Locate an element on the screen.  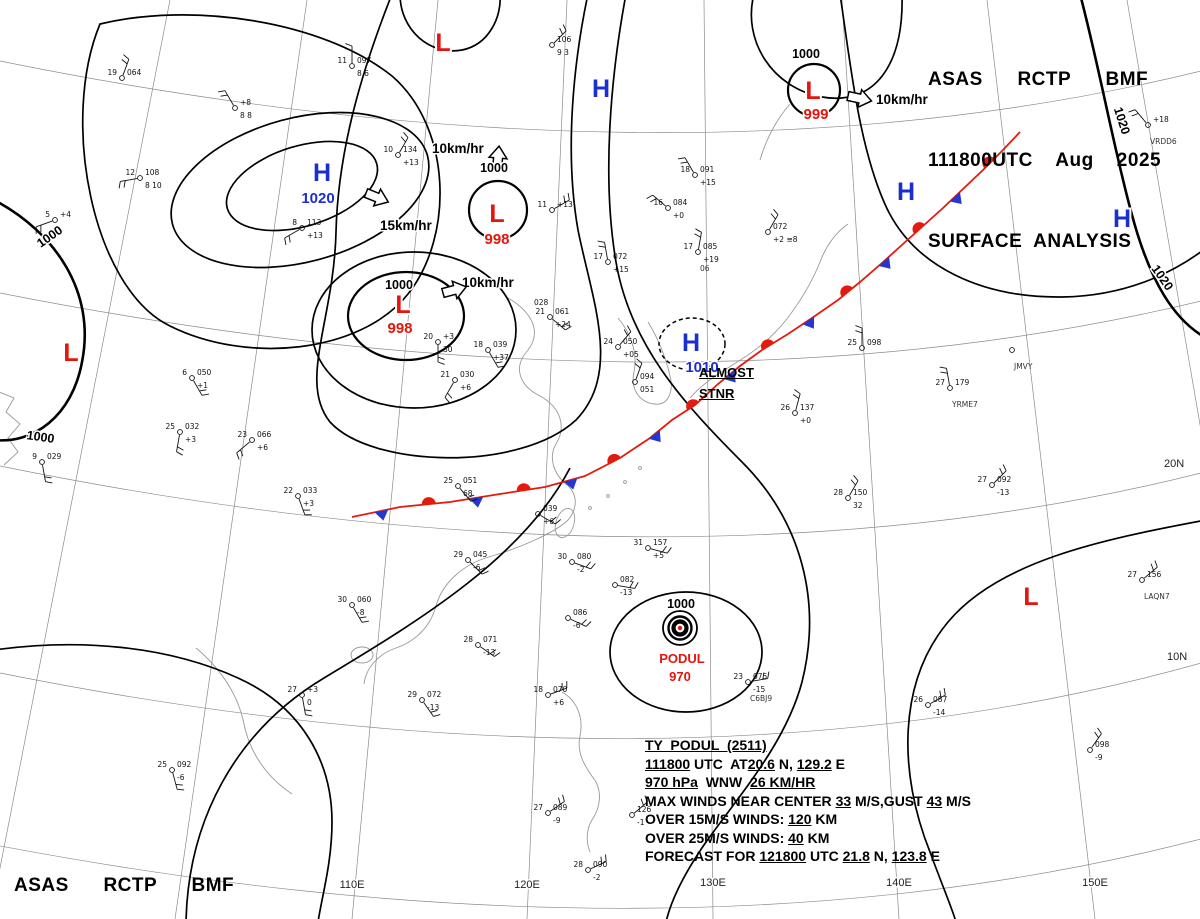
station-plot: JMVY is located at coordinates (1021, 359).